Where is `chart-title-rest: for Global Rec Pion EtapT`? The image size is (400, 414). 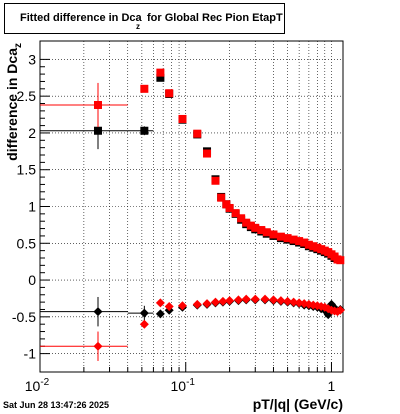 chart-title-rest: for Global Rec Pion EtapT is located at coordinates (215, 18).